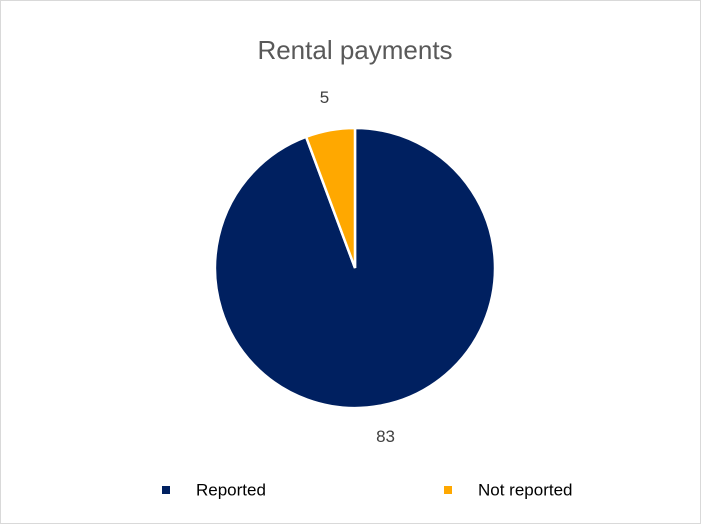 The width and height of the screenshot is (701, 524). What do you see at coordinates (354, 50) in the screenshot?
I see `chart-title: Rental payments` at bounding box center [354, 50].